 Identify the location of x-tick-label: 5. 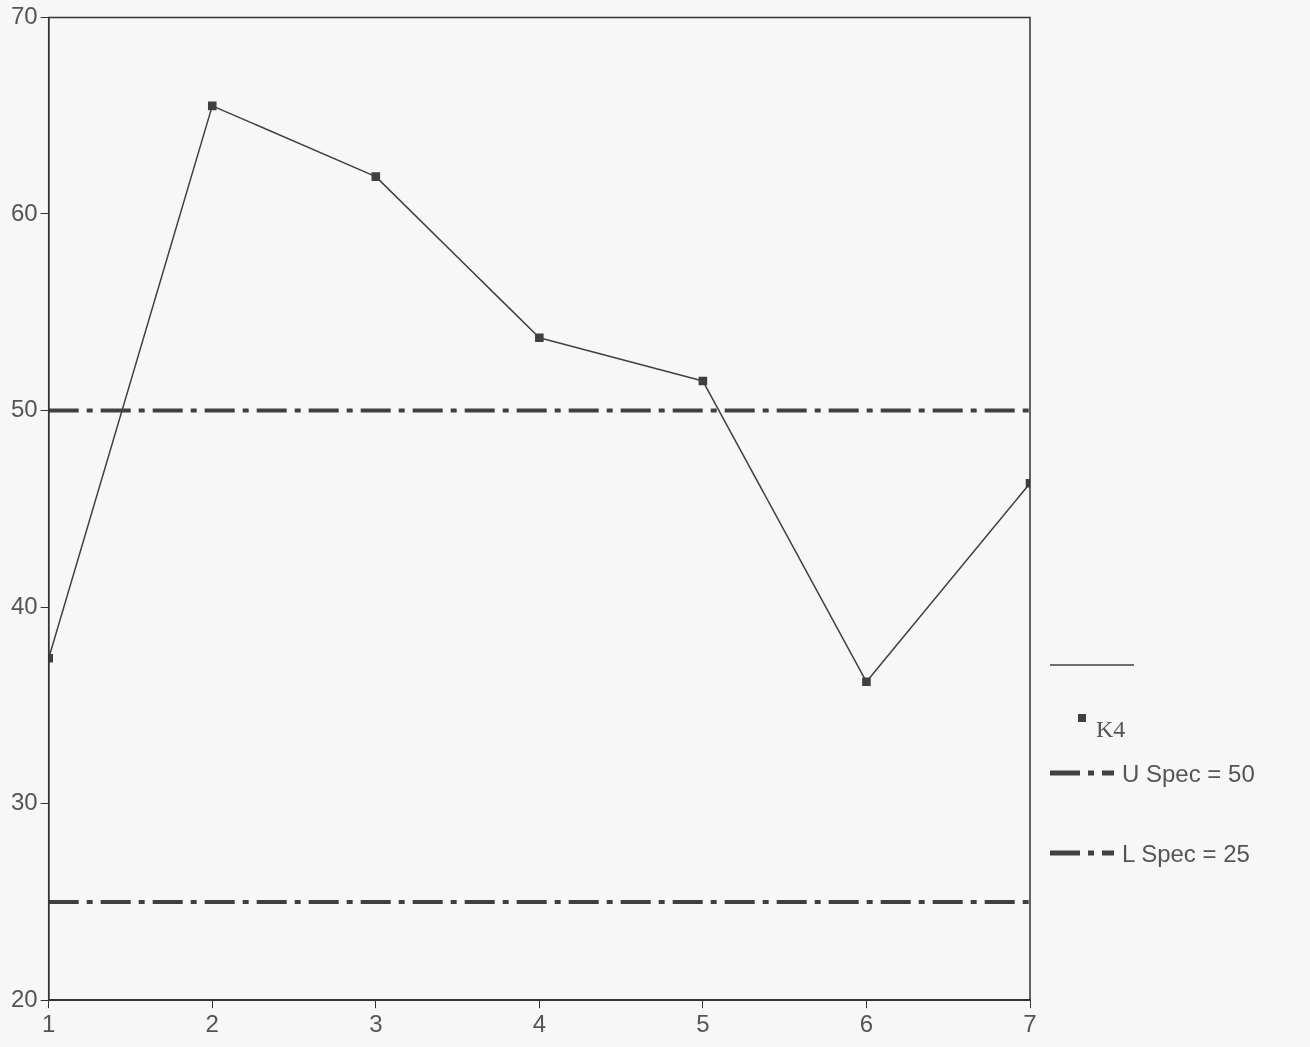
(703, 1024).